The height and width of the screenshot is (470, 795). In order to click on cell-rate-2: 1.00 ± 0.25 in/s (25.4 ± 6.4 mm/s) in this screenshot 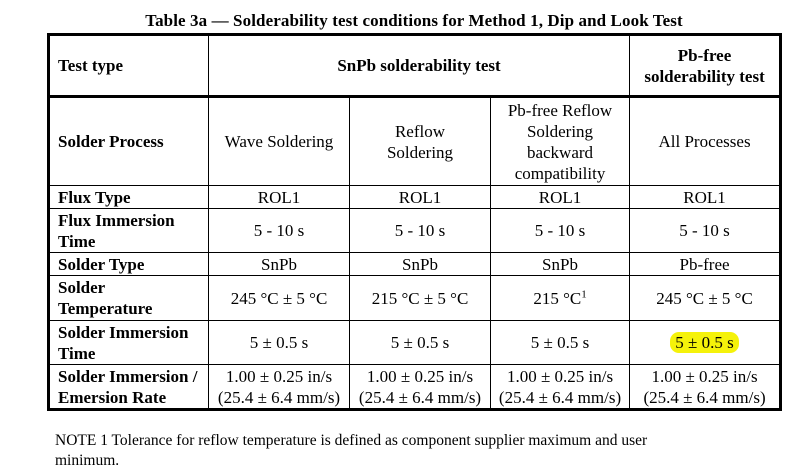, I will do `click(420, 387)`.